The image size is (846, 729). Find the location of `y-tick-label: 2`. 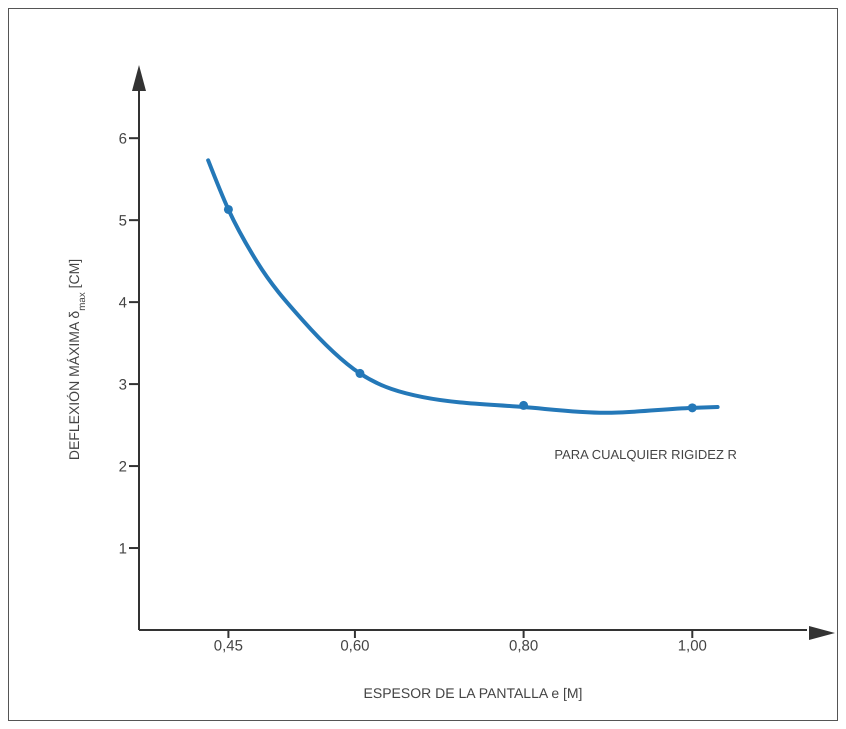

y-tick-label: 2 is located at coordinates (122, 467).